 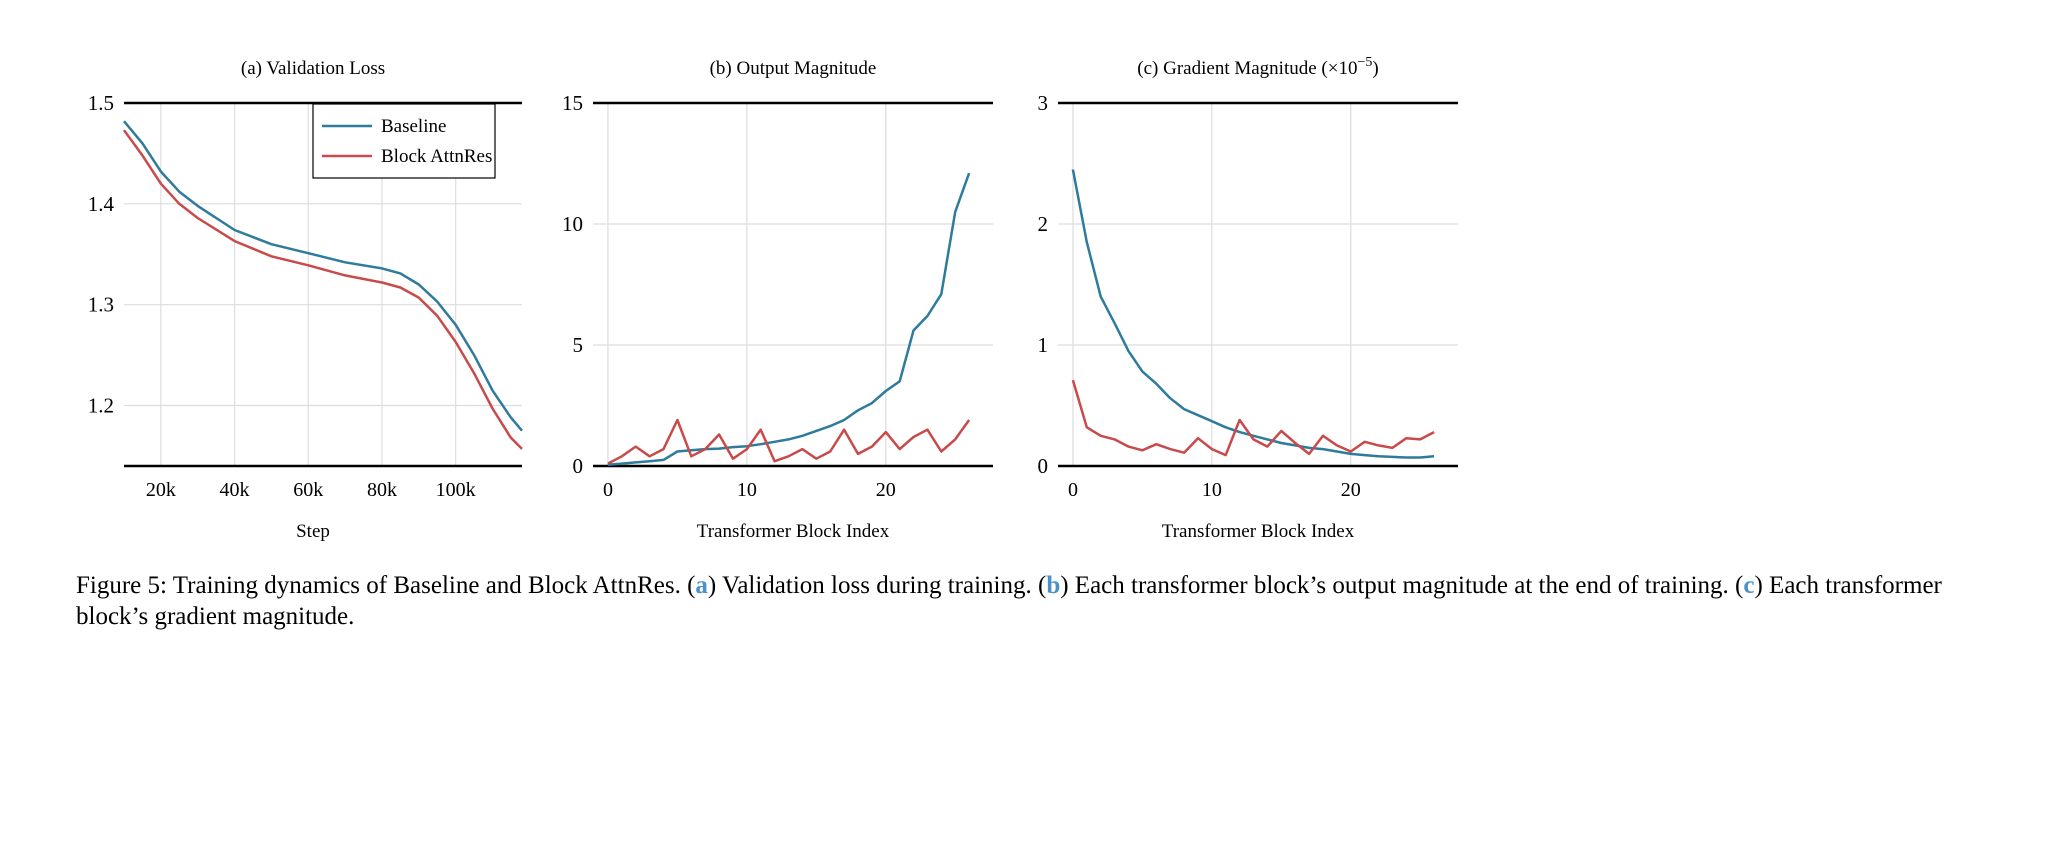 I want to click on y-tick-label: 3, so click(x=1043, y=103).